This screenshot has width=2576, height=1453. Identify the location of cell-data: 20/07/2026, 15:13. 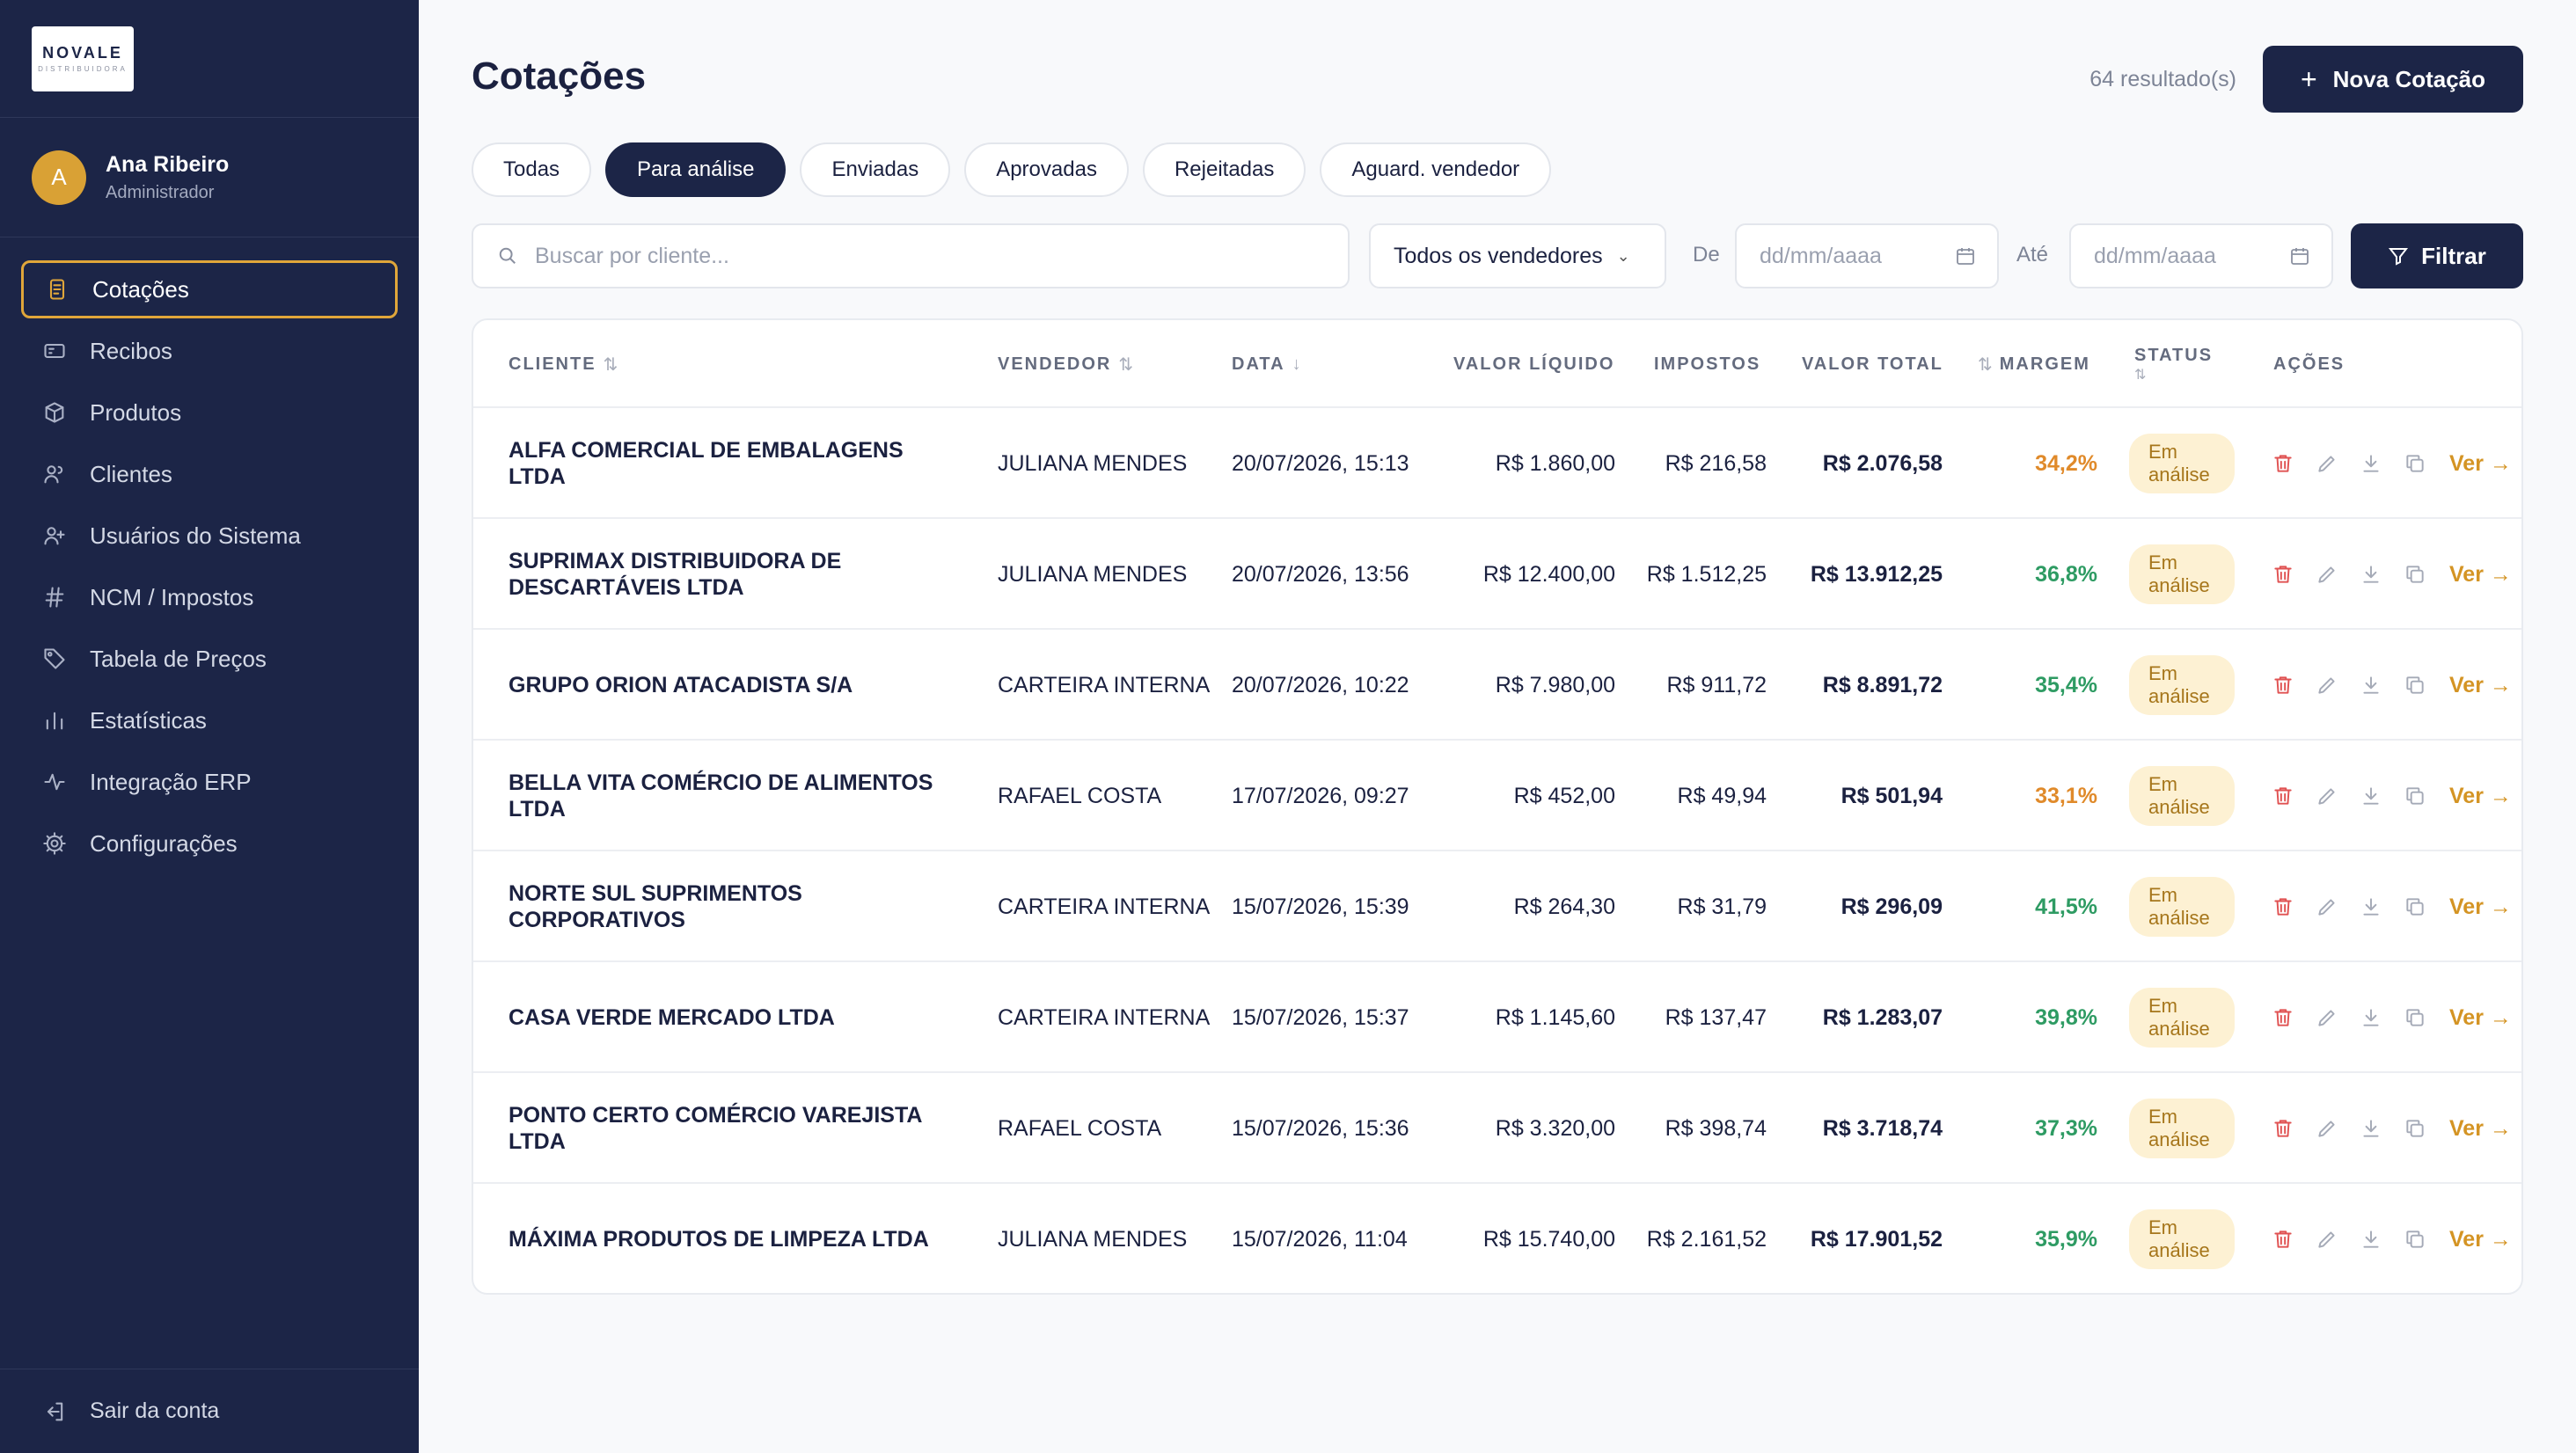
(1320, 463).